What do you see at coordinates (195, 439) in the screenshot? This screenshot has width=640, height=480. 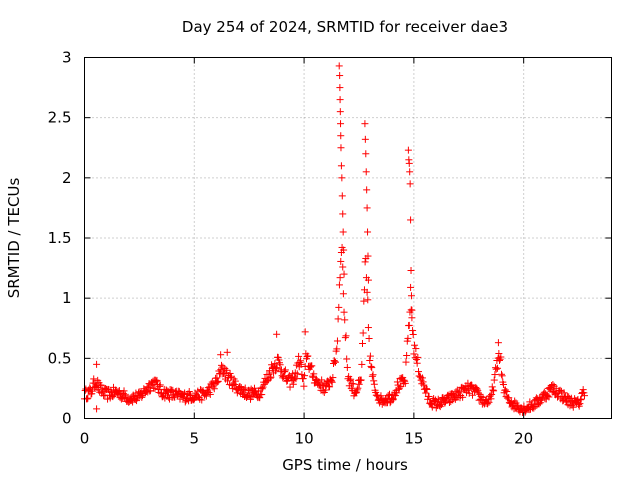 I see `x-tick-label: 5` at bounding box center [195, 439].